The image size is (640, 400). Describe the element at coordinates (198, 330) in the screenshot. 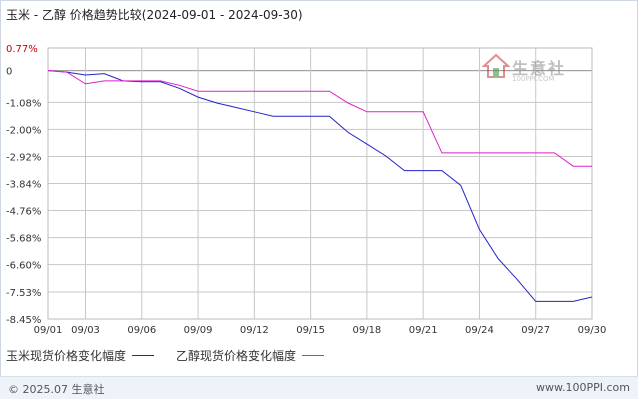

I see `x-tick-label: 09/09` at that location.